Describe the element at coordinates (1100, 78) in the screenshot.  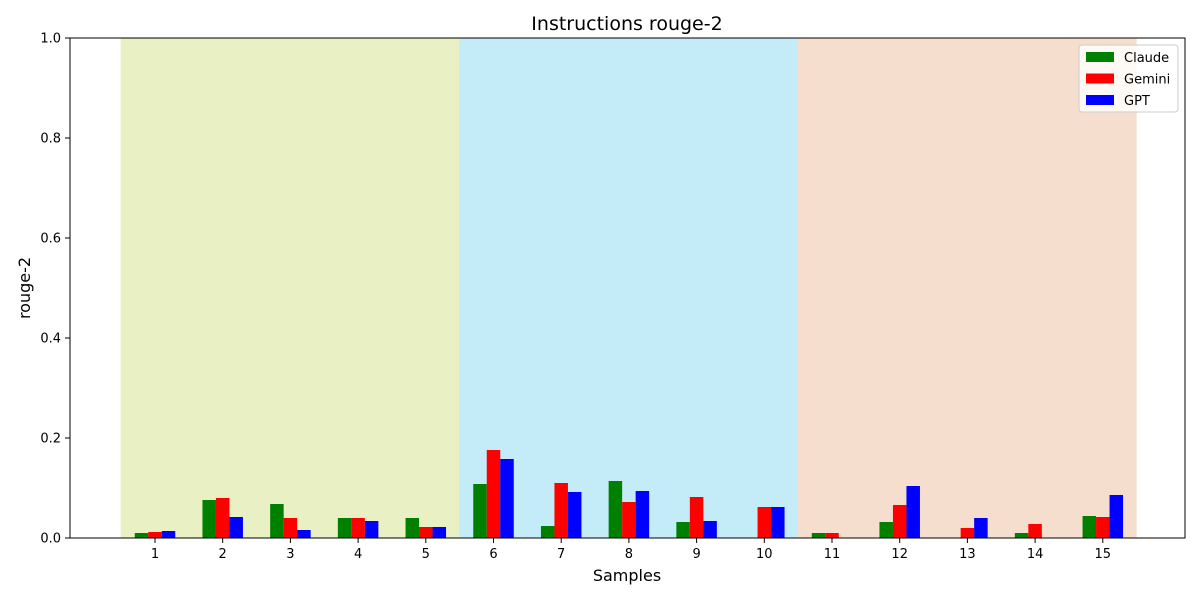
I see `legend-swatch-gemini` at that location.